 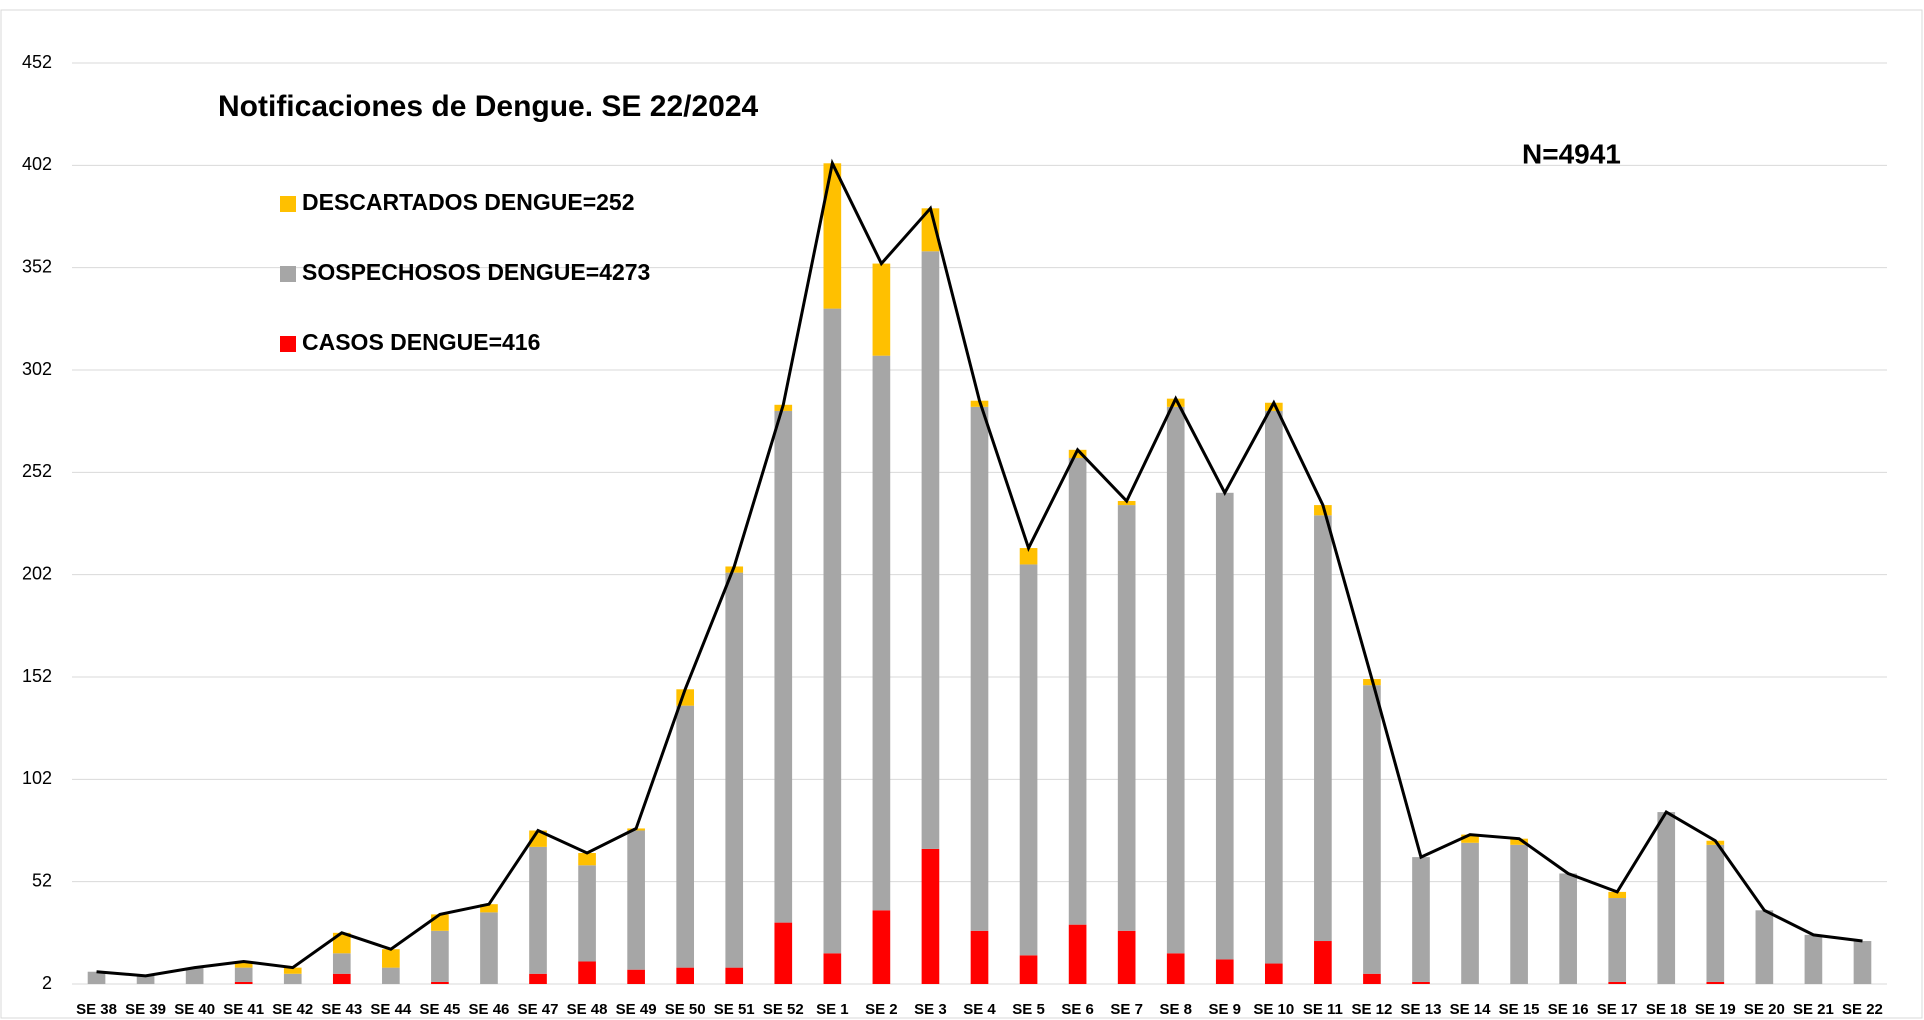 What do you see at coordinates (37, 266) in the screenshot?
I see `y-tick-label: 352` at bounding box center [37, 266].